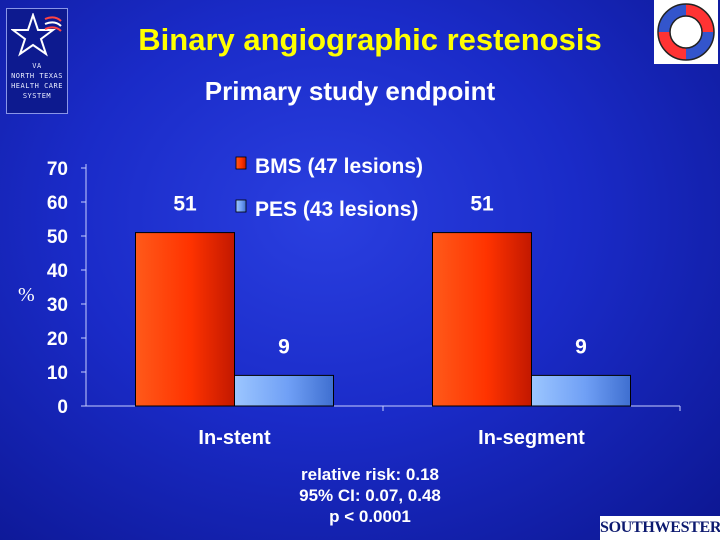  What do you see at coordinates (370, 474) in the screenshot?
I see `relative-risk-text: relative risk: 0.18` at bounding box center [370, 474].